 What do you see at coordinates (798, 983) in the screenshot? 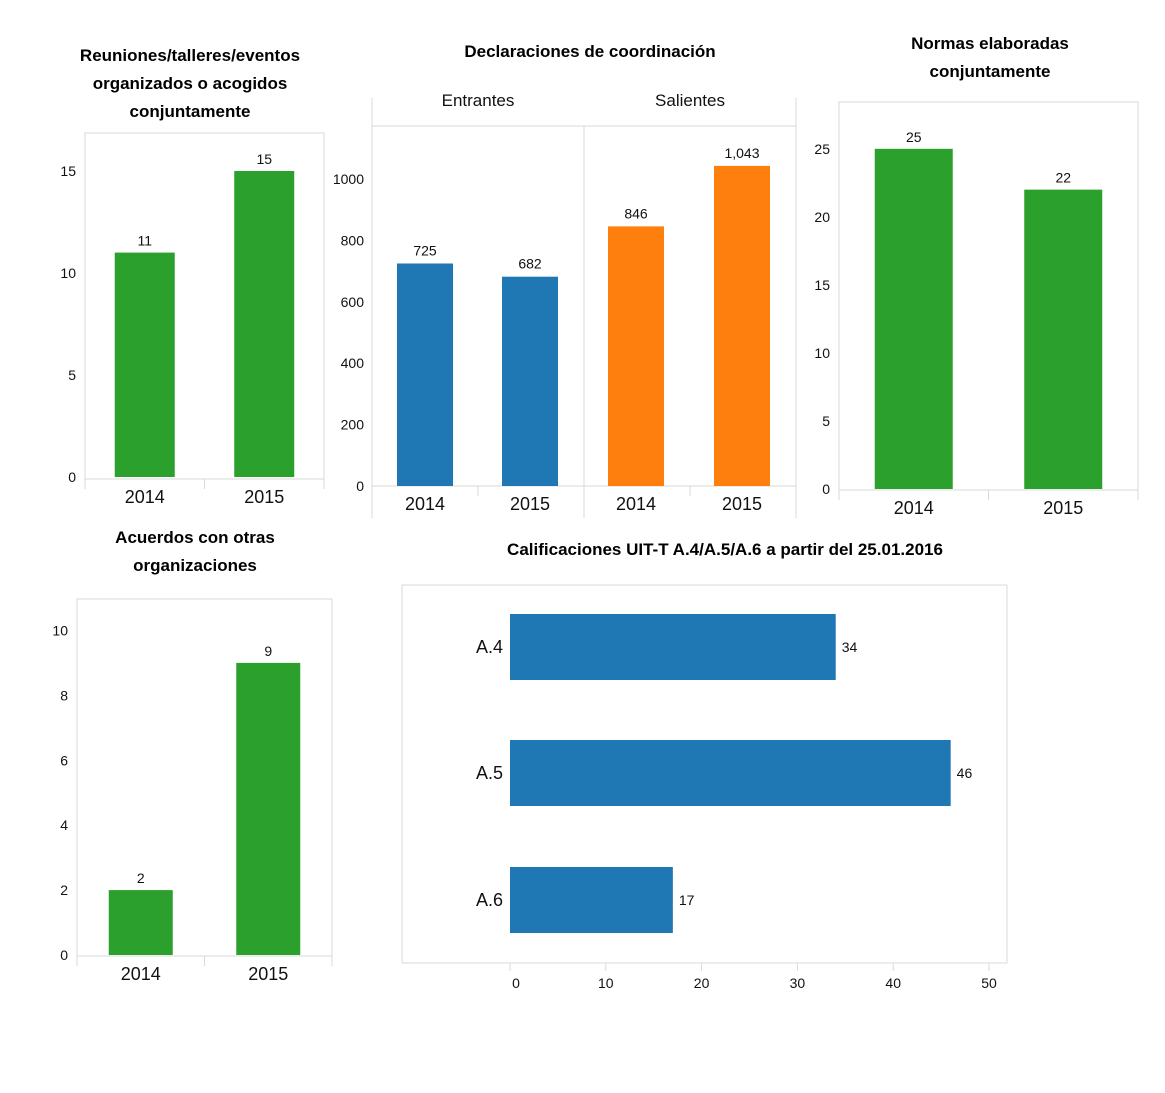
I see `calificaciones-xtick-label: 30` at bounding box center [798, 983].